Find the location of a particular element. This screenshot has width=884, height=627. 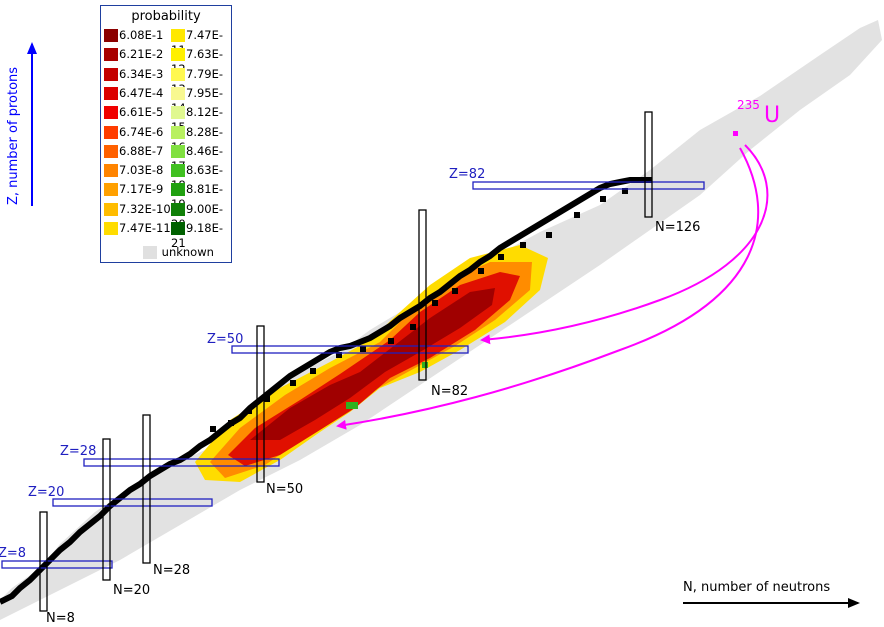

n126-label: N=126 is located at coordinates (677, 227).